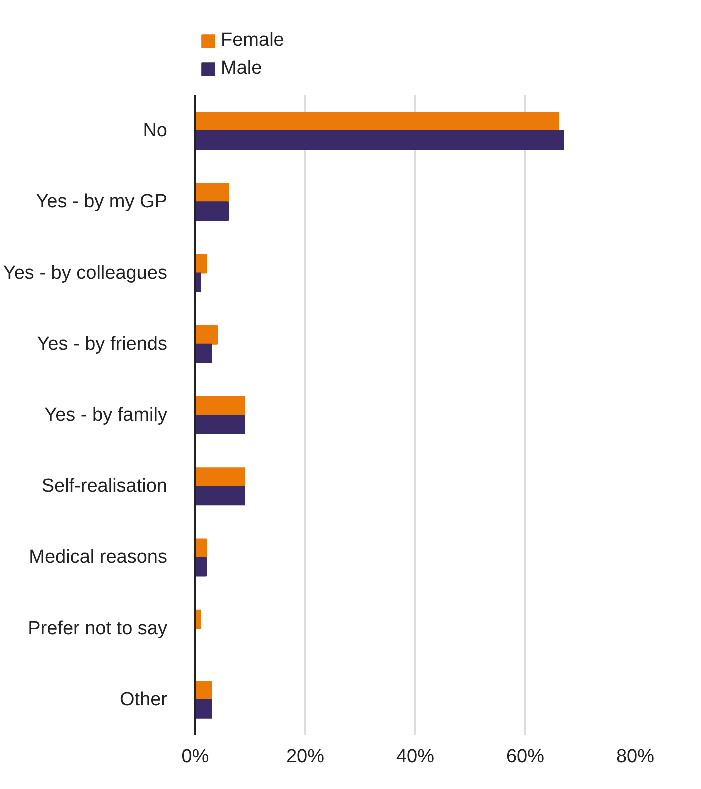  What do you see at coordinates (105, 487) in the screenshot?
I see `y-tick-label: Self-realisation` at bounding box center [105, 487].